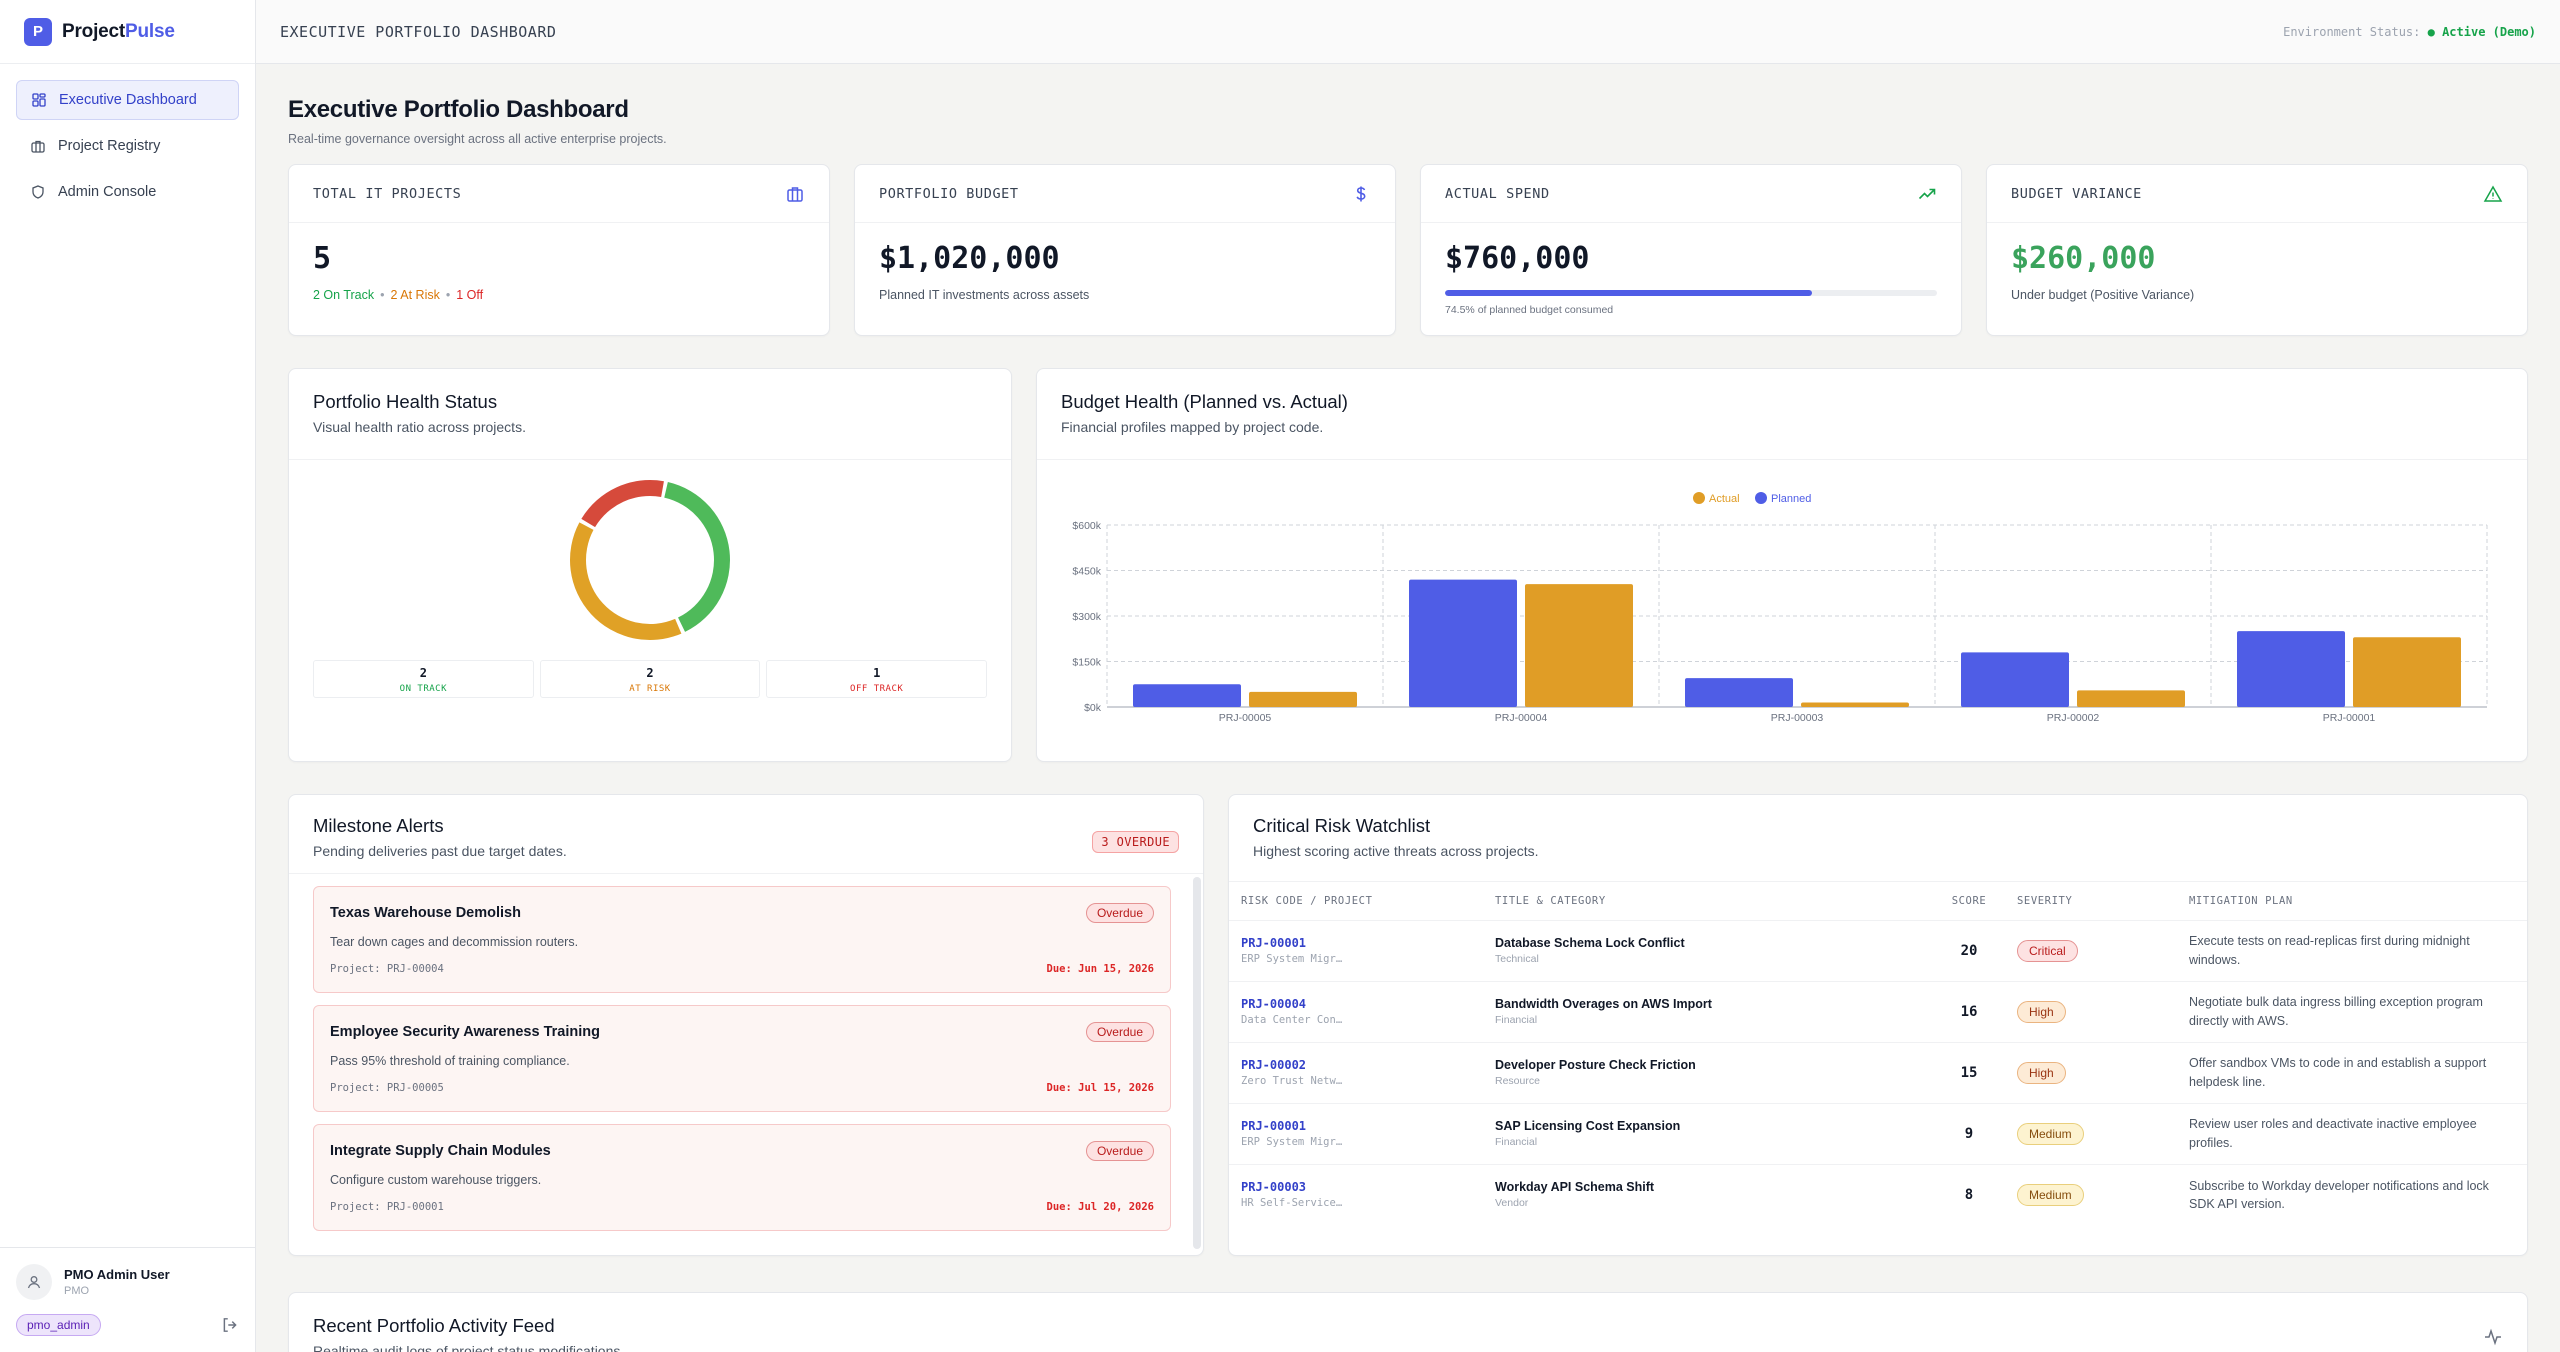  What do you see at coordinates (107, 192) in the screenshot?
I see `sidebar-item-label: Admin Console` at bounding box center [107, 192].